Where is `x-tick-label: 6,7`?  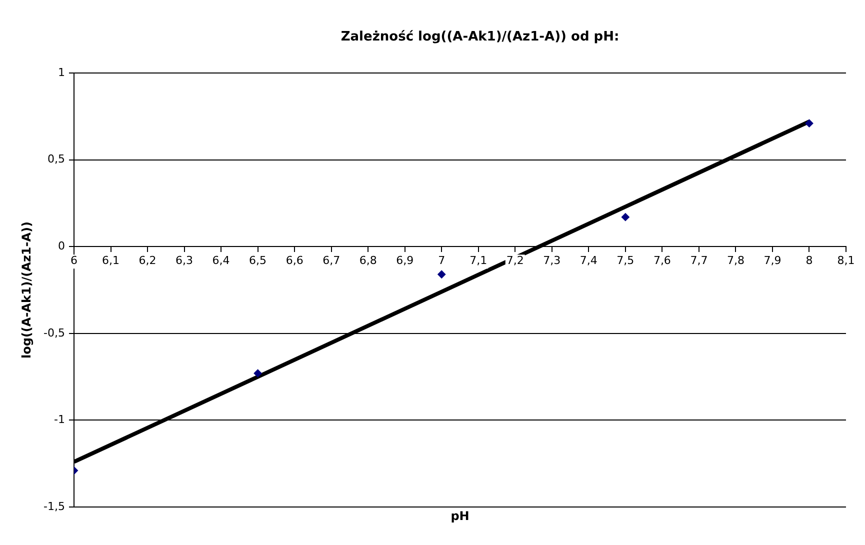
x-tick-label: 6,7 is located at coordinates (331, 260).